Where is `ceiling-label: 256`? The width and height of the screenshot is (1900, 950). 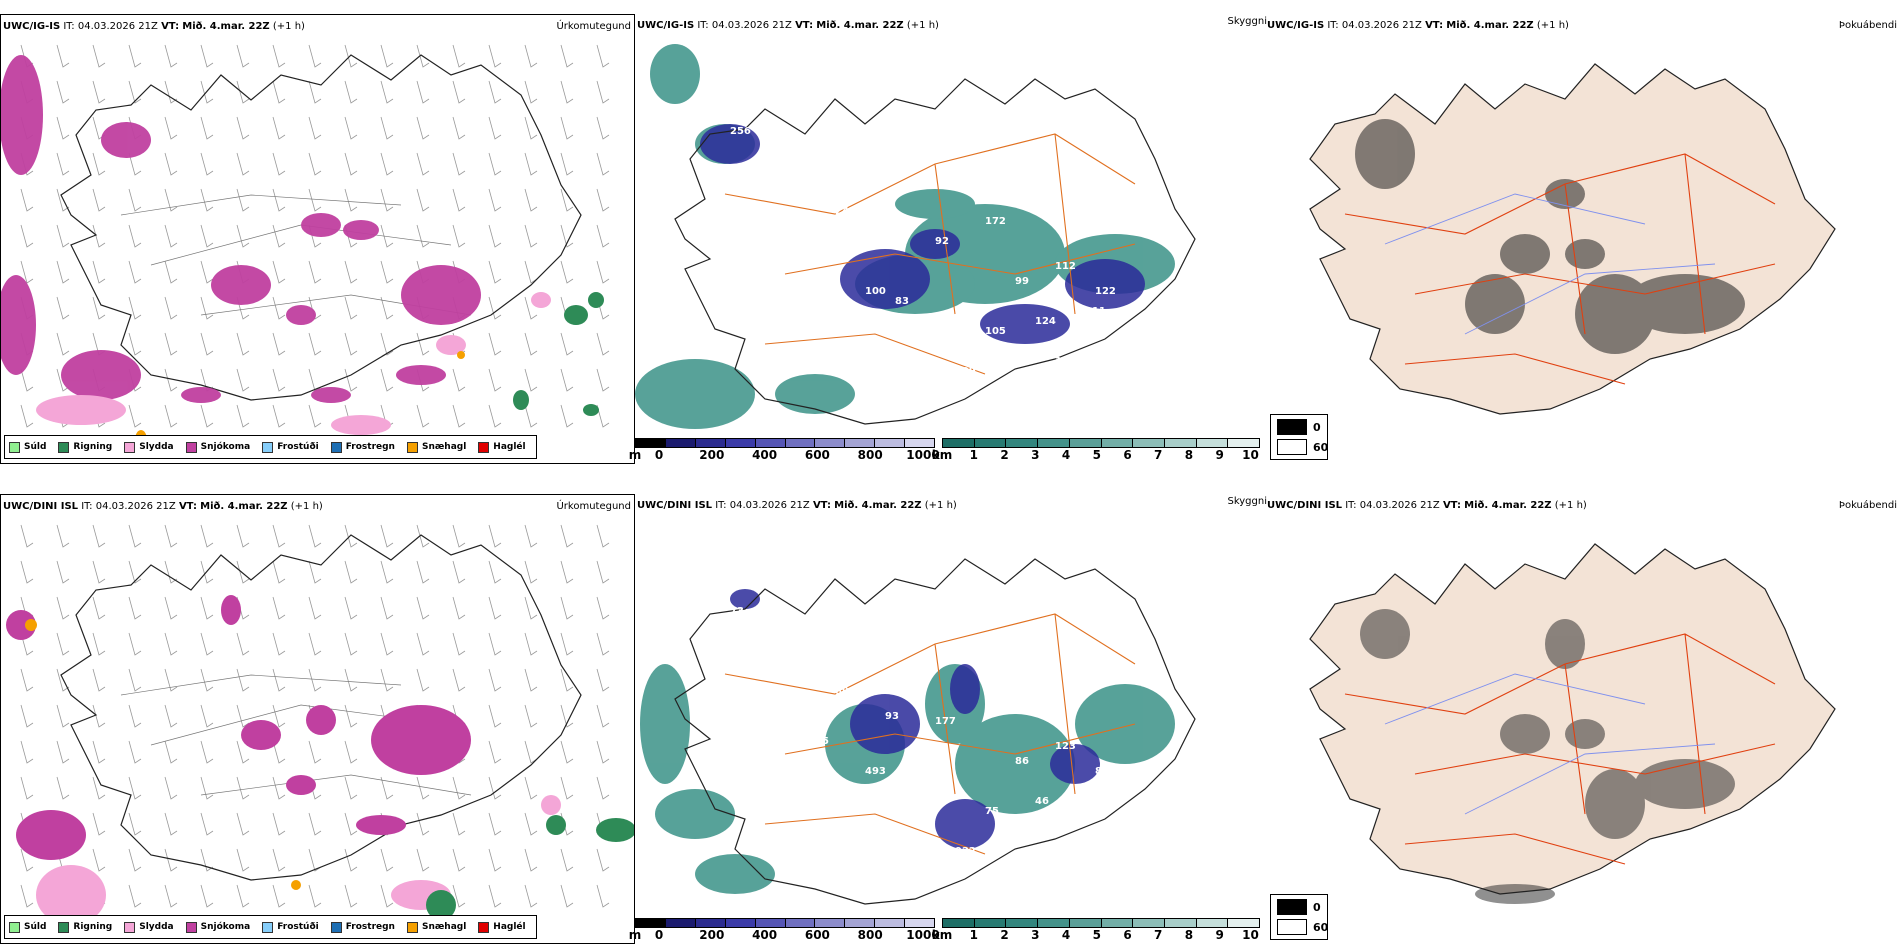 ceiling-label: 256 is located at coordinates (740, 131).